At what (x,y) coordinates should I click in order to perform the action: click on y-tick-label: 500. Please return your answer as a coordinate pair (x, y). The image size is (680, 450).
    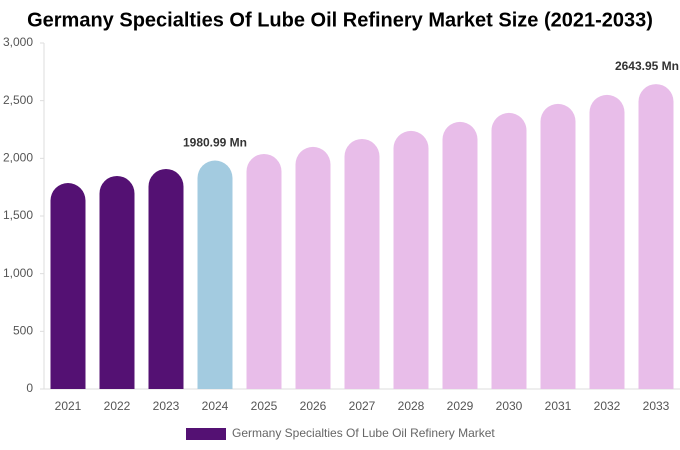
    Looking at the image, I should click on (23, 331).